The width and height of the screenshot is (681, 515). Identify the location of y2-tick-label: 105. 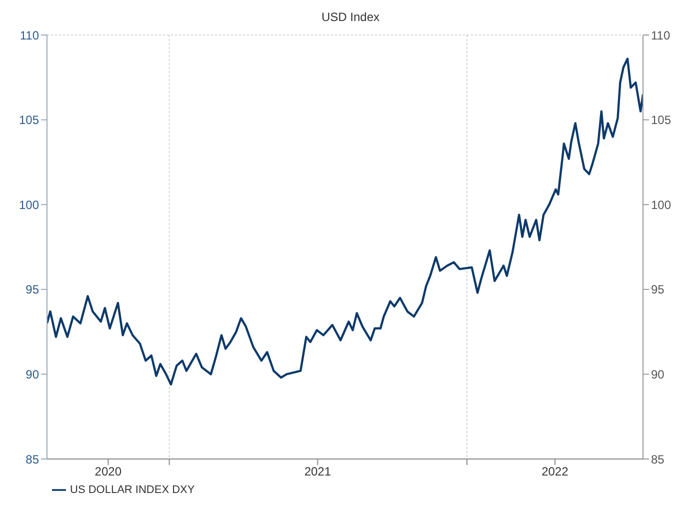
(661, 120).